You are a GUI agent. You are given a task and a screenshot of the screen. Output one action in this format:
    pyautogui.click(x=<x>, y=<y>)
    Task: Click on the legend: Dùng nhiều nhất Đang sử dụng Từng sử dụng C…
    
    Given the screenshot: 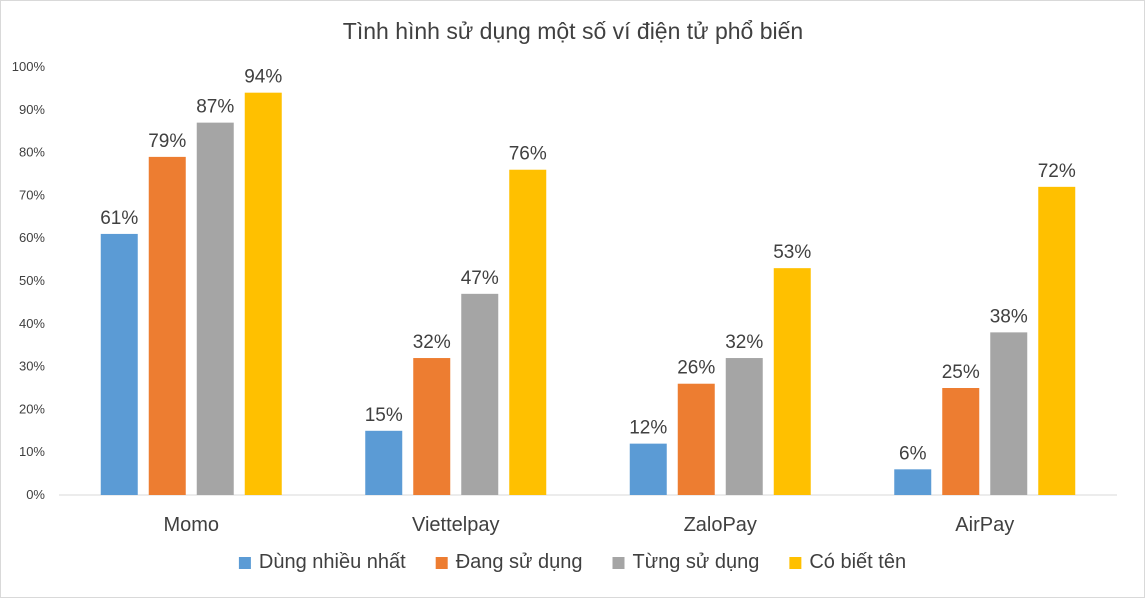 What is the action you would take?
    pyautogui.click(x=572, y=562)
    